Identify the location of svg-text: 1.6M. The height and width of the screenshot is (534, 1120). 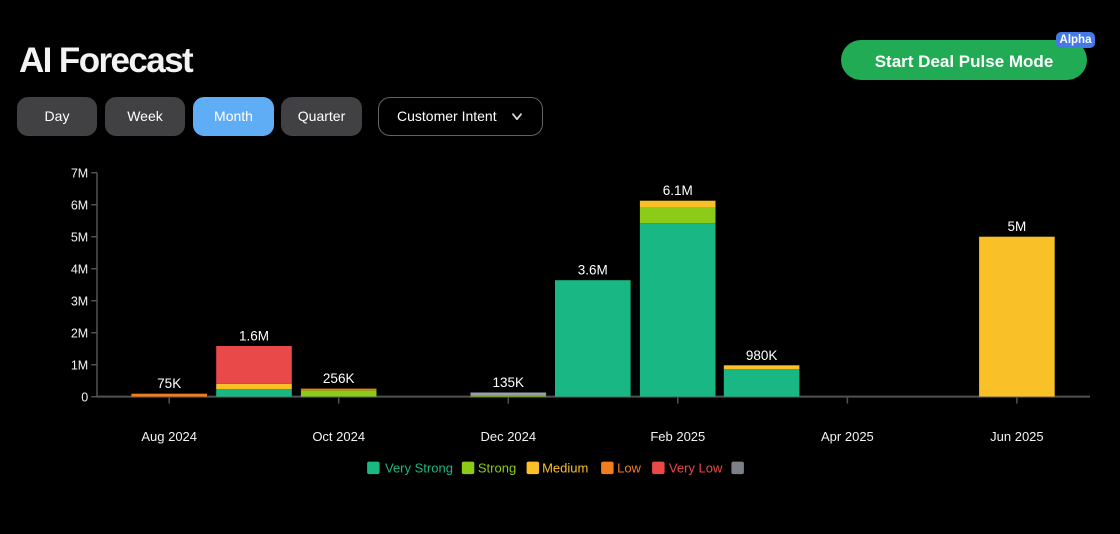
(254, 336).